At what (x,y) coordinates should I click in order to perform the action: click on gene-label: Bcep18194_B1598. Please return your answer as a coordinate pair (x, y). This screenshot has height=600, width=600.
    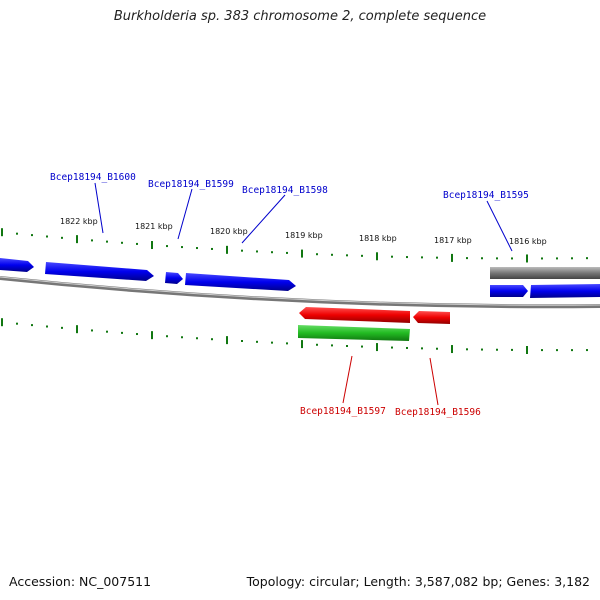
    Looking at the image, I should click on (285, 190).